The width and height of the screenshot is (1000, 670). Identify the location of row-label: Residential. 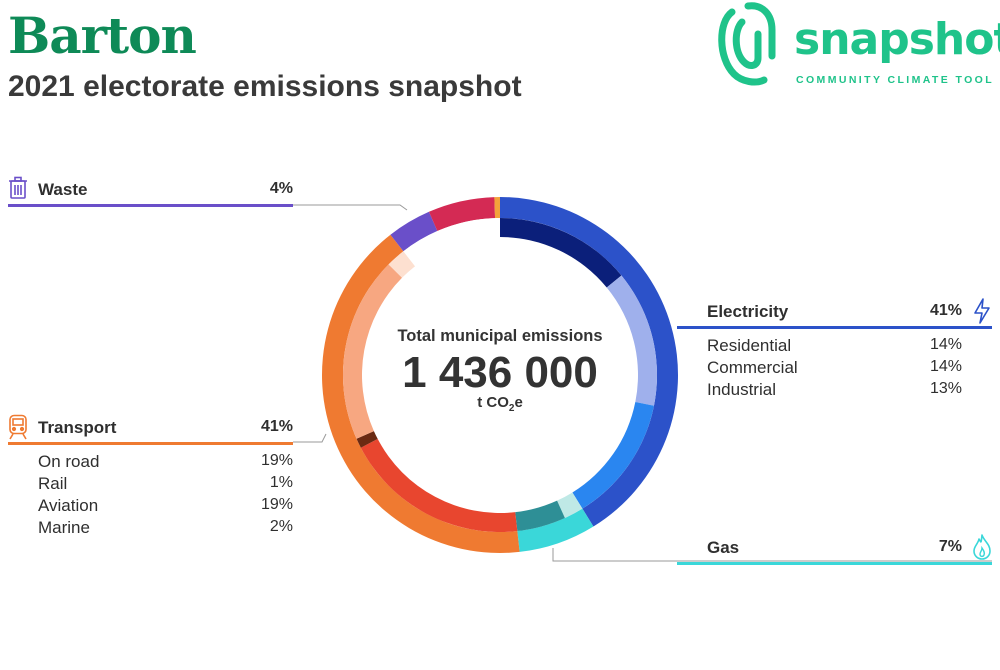
(749, 345).